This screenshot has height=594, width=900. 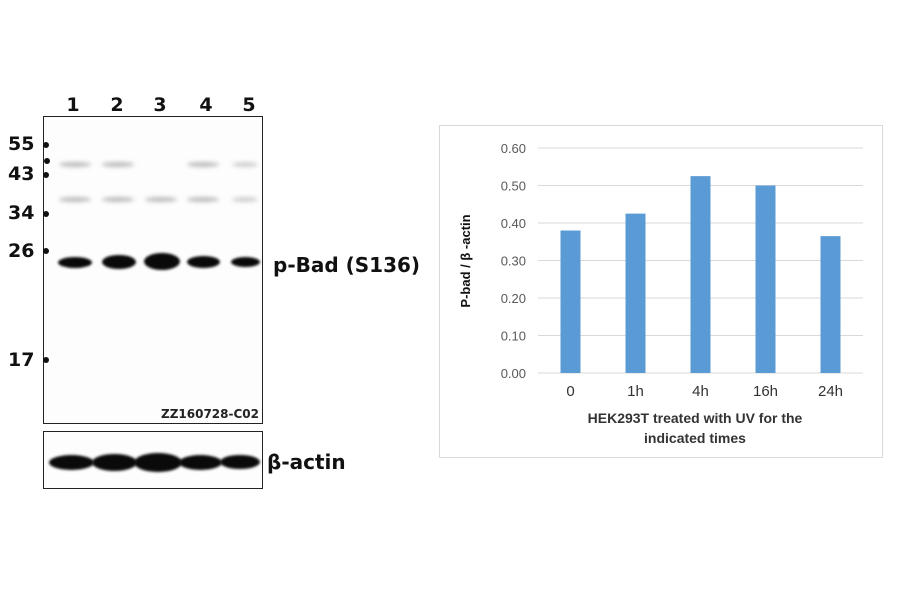 What do you see at coordinates (830, 391) in the screenshot?
I see `x-tick-label: 24h` at bounding box center [830, 391].